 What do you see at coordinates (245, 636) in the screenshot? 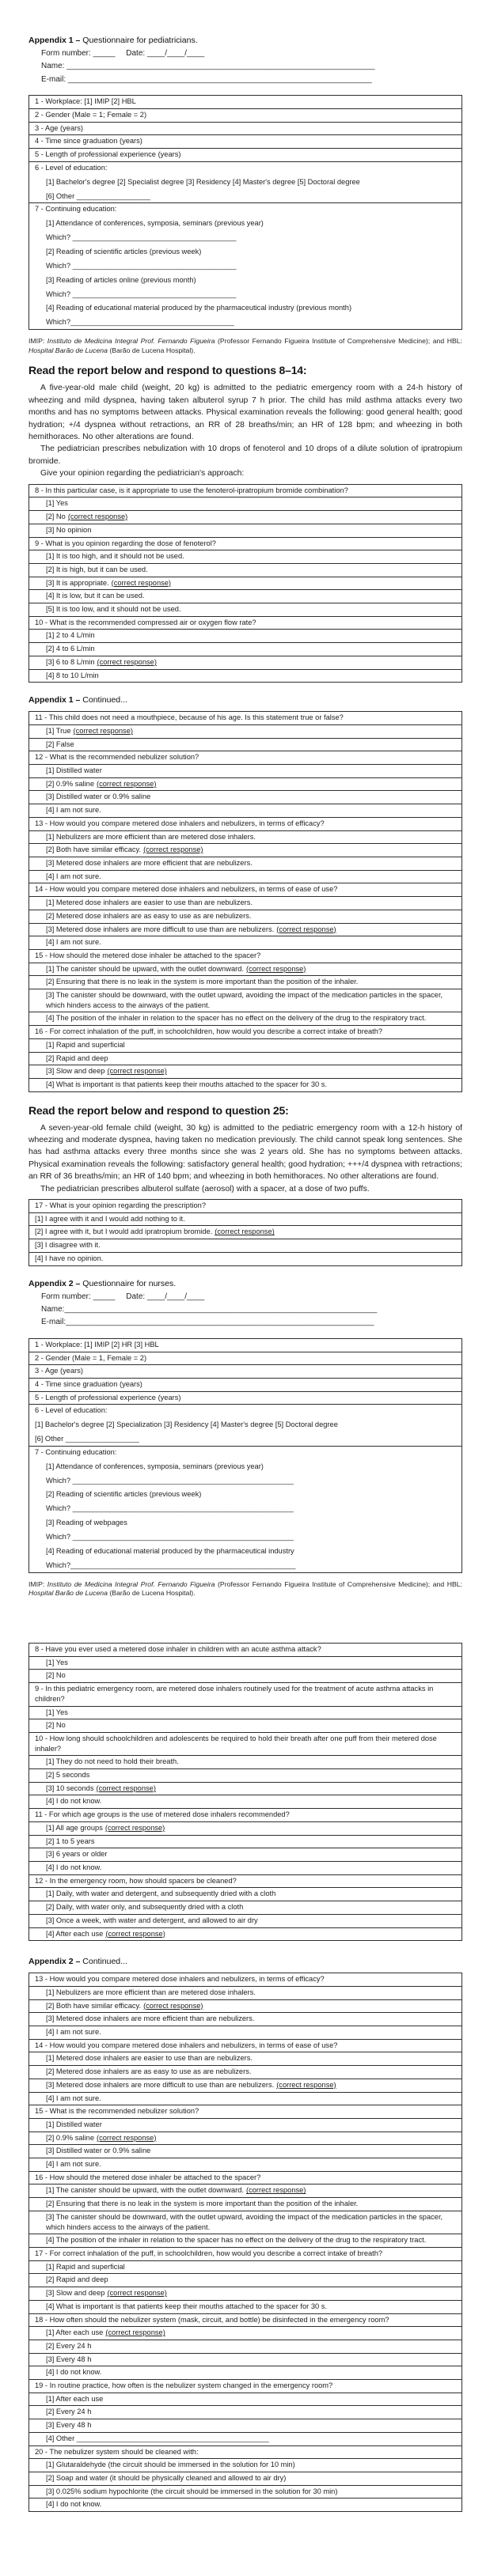
I see `option-row: [1] 2 to 4 L/min` at bounding box center [245, 636].